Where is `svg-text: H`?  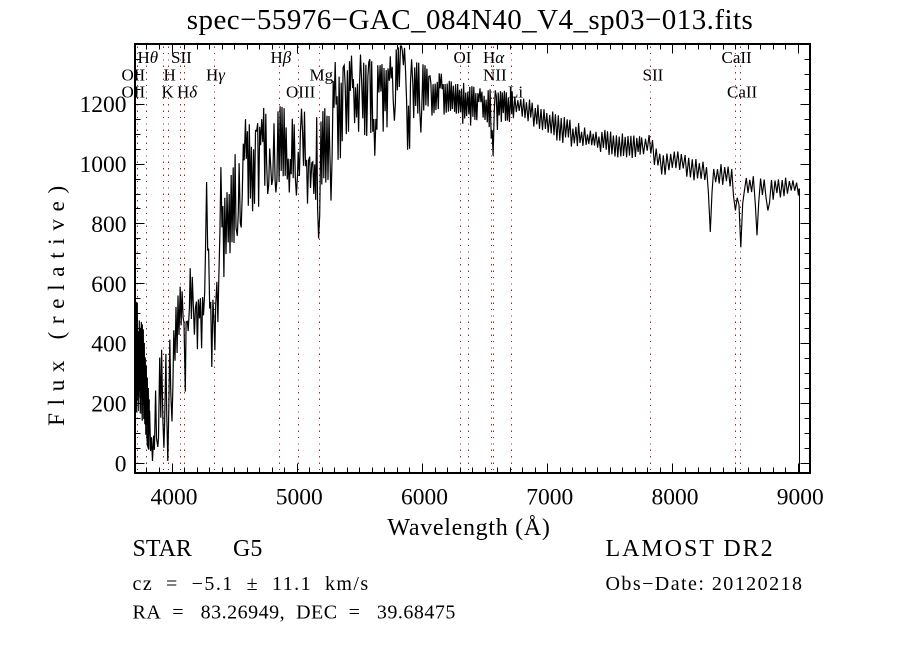 svg-text: H is located at coordinates (170, 74).